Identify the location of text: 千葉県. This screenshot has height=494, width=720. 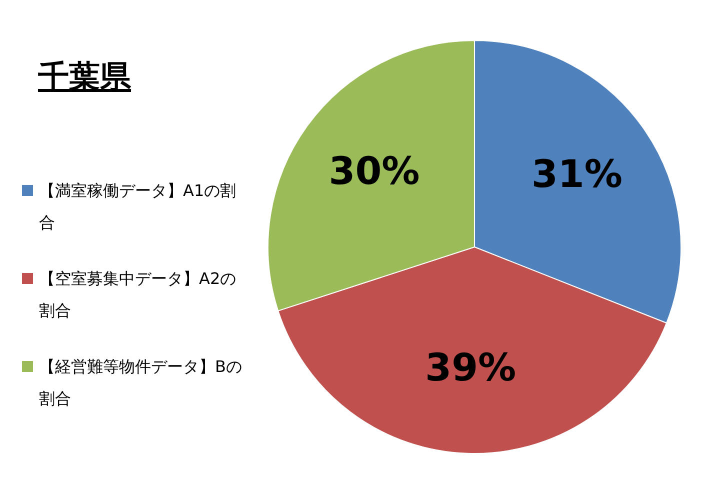
(84, 77).